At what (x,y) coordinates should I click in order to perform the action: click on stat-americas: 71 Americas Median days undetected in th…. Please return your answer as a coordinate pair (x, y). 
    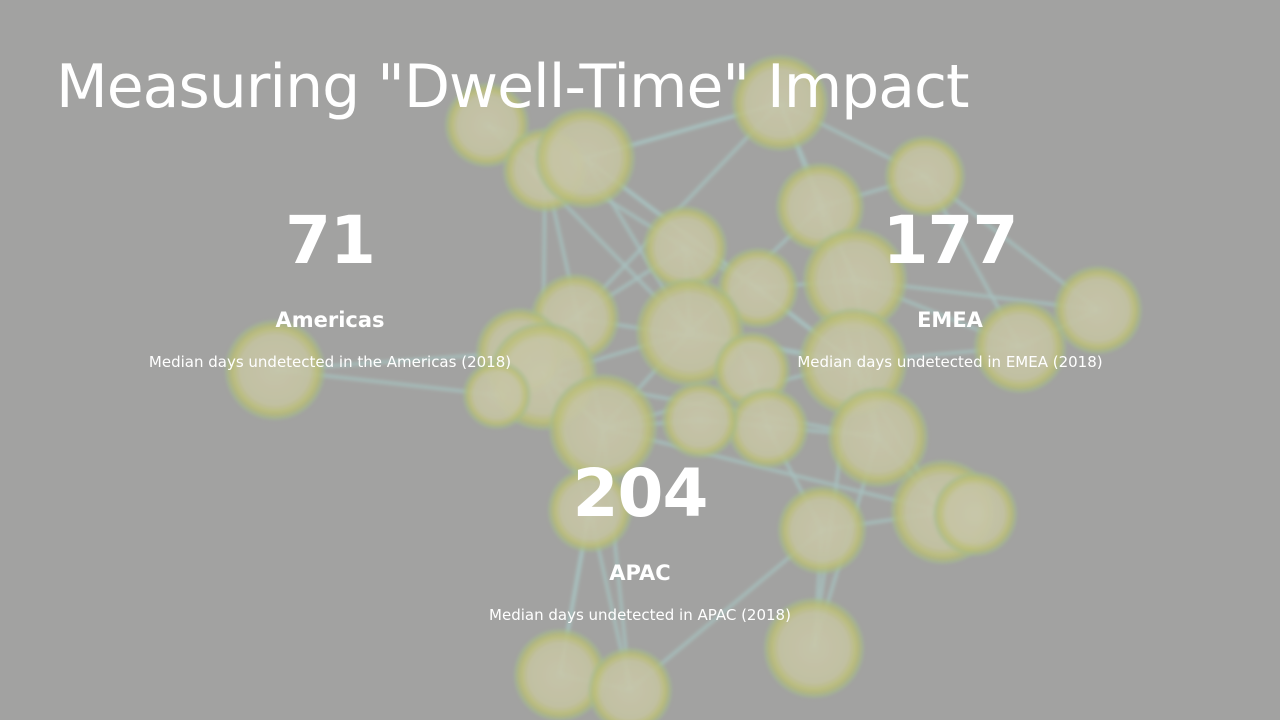
    Looking at the image, I should click on (330, 287).